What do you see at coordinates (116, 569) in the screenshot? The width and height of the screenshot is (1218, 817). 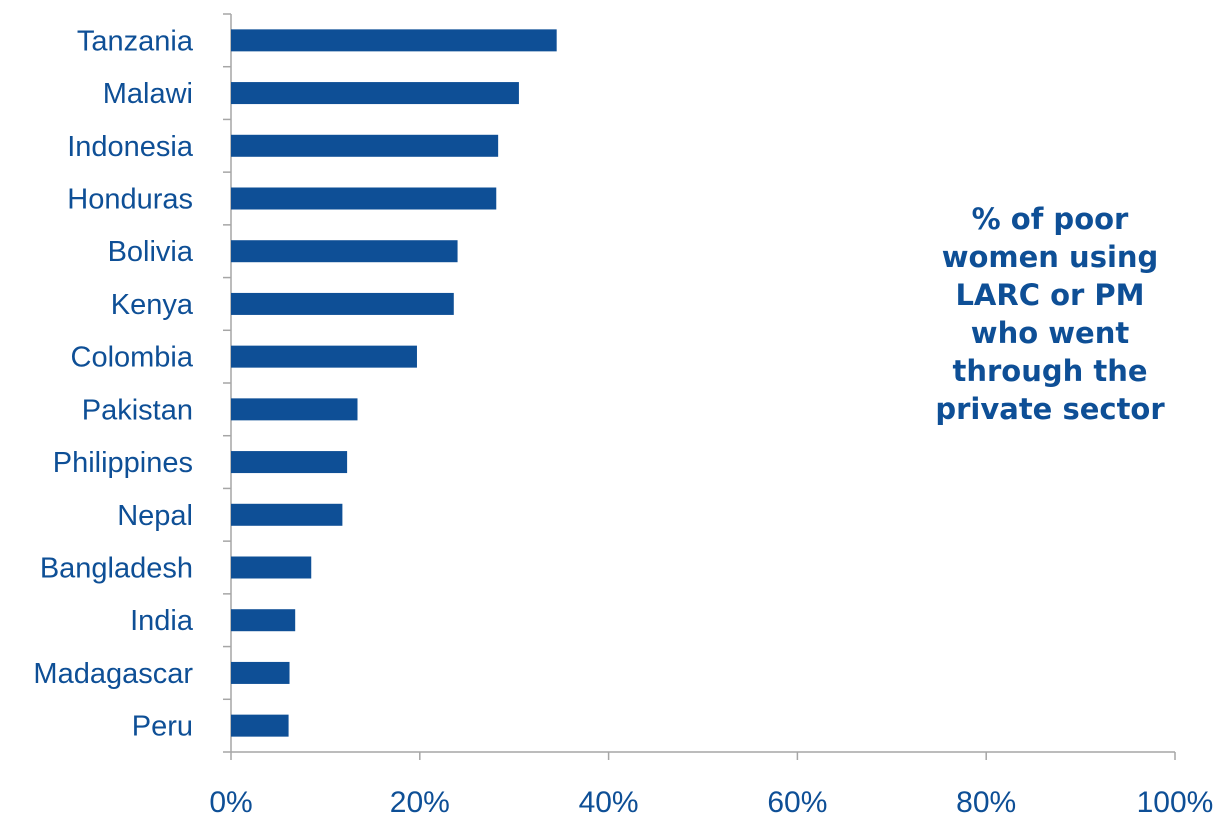 I see `y-tick-label: Bangladesh` at bounding box center [116, 569].